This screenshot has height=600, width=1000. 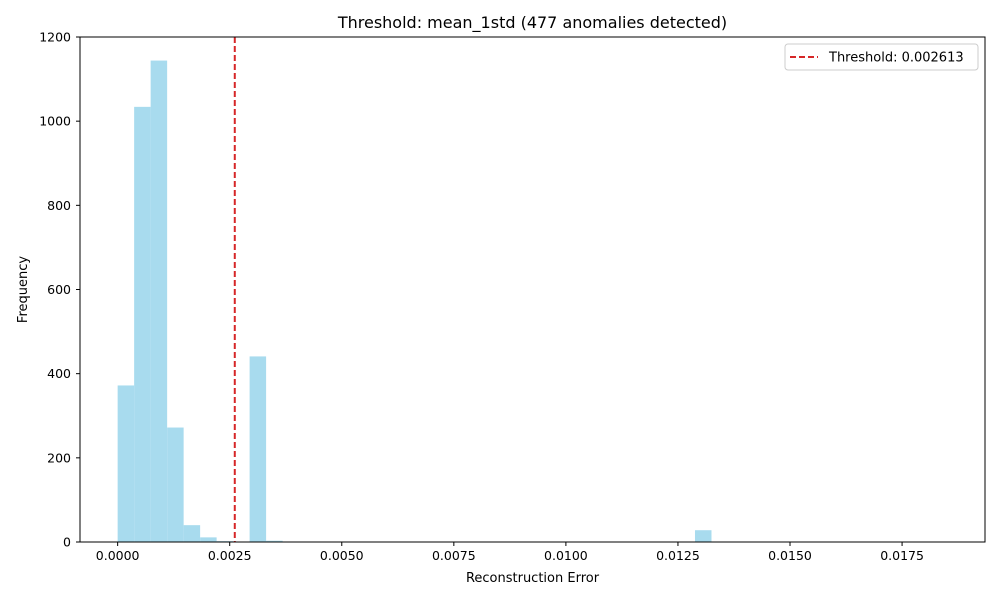 What do you see at coordinates (59, 457) in the screenshot?
I see `y-tick-label: 200` at bounding box center [59, 457].